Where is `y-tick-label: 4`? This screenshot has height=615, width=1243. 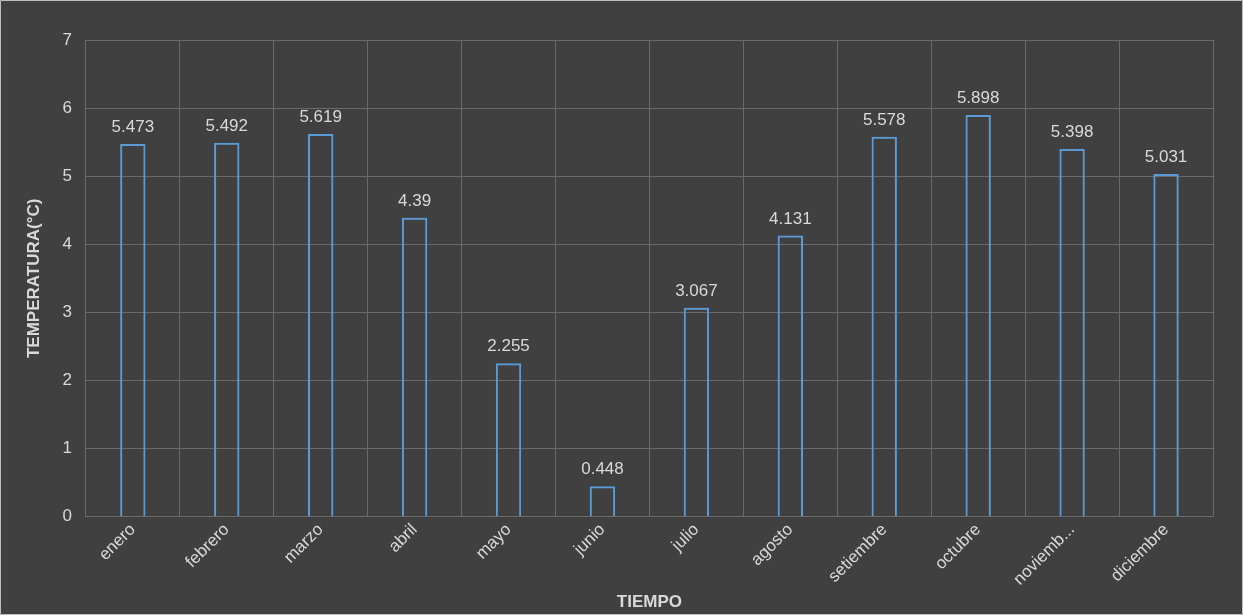
y-tick-label: 4 is located at coordinates (67, 243).